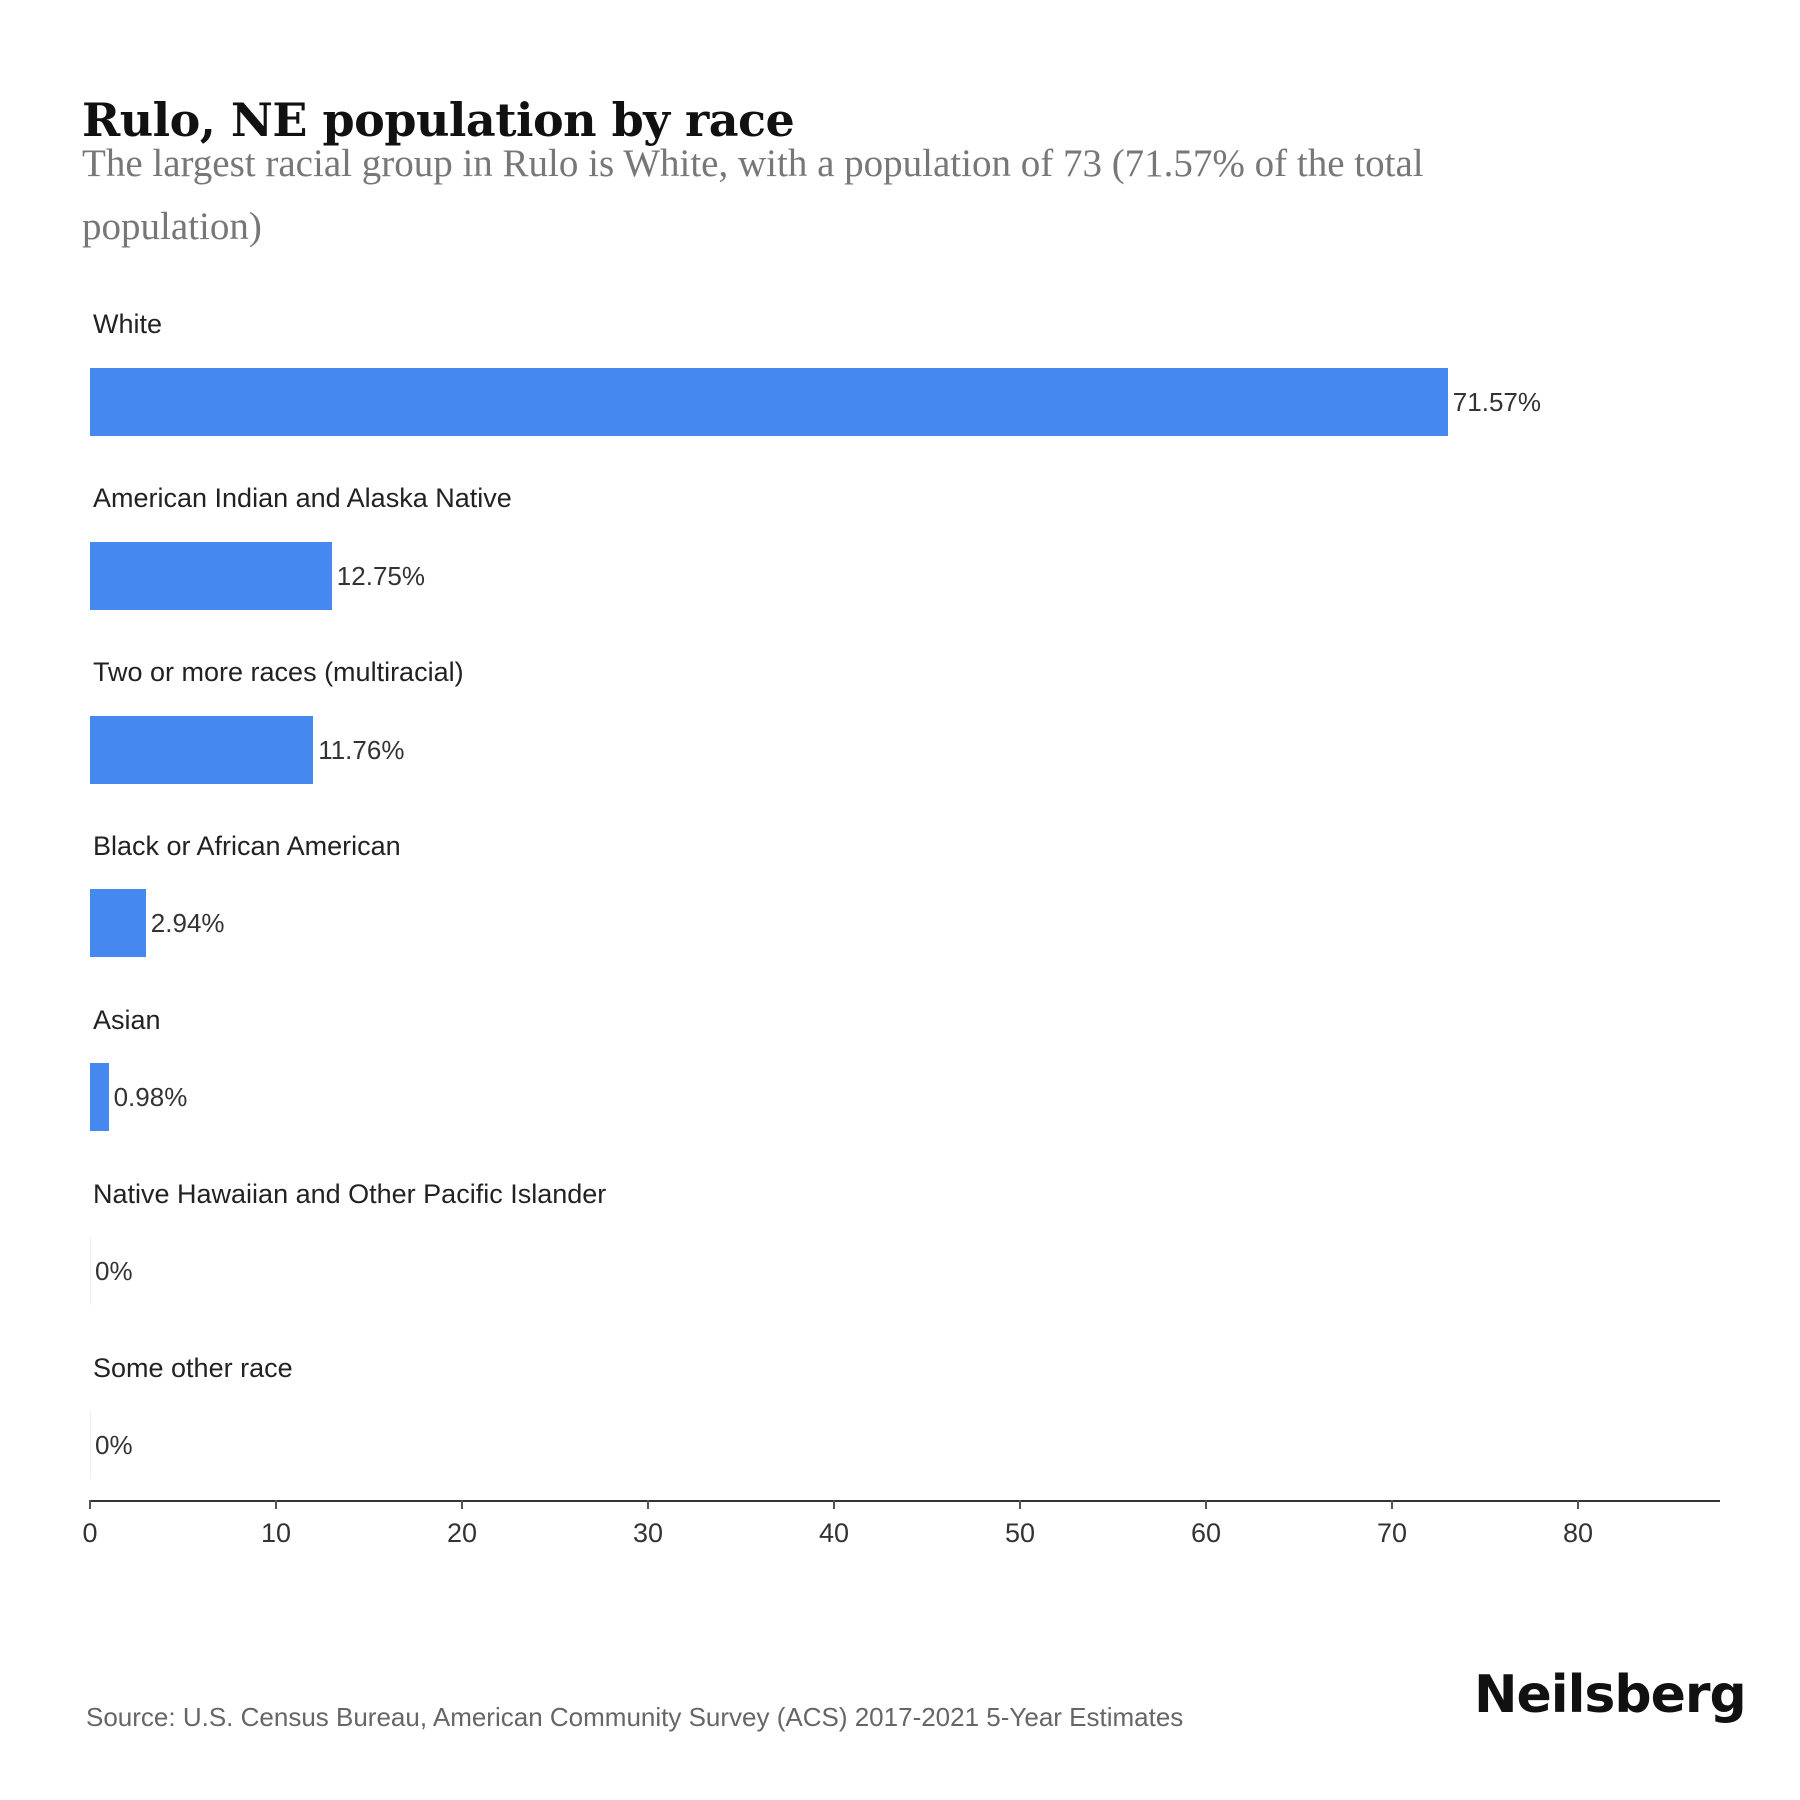 This screenshot has height=1800, width=1800. Describe the element at coordinates (834, 1533) in the screenshot. I see `x-axis-tick-label: 40` at that location.